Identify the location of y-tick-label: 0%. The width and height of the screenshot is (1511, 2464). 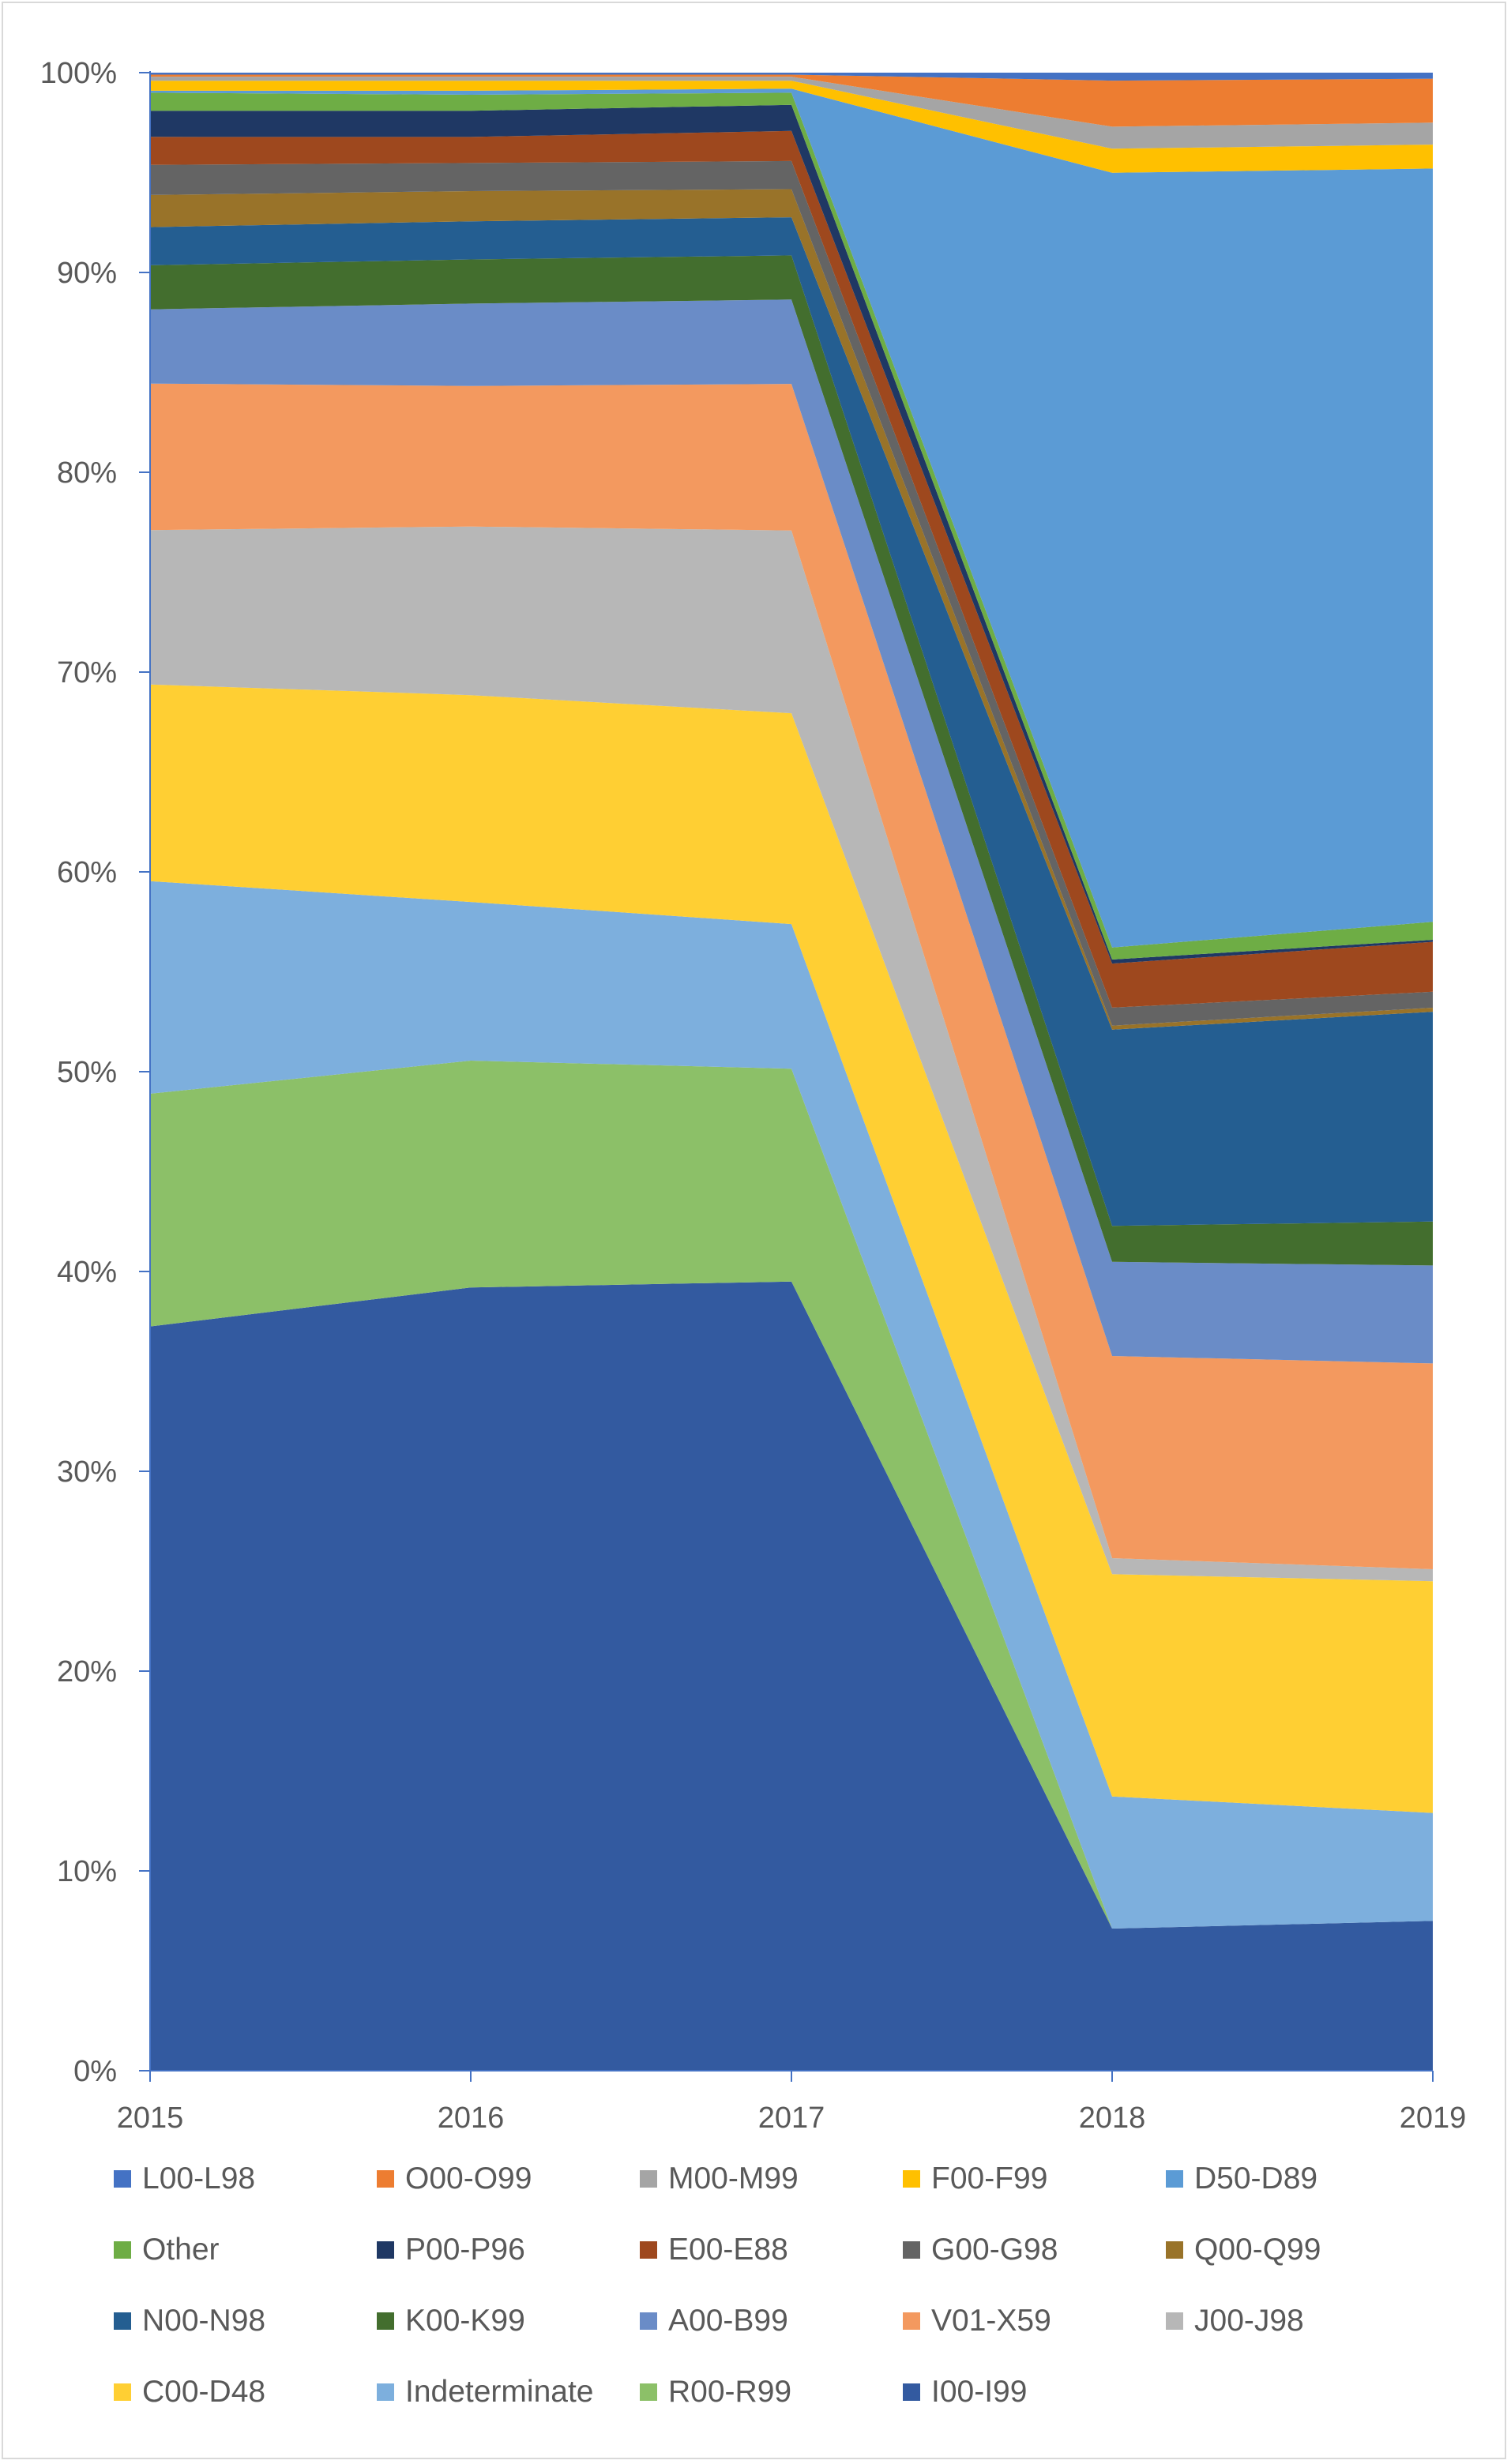
(95, 2071).